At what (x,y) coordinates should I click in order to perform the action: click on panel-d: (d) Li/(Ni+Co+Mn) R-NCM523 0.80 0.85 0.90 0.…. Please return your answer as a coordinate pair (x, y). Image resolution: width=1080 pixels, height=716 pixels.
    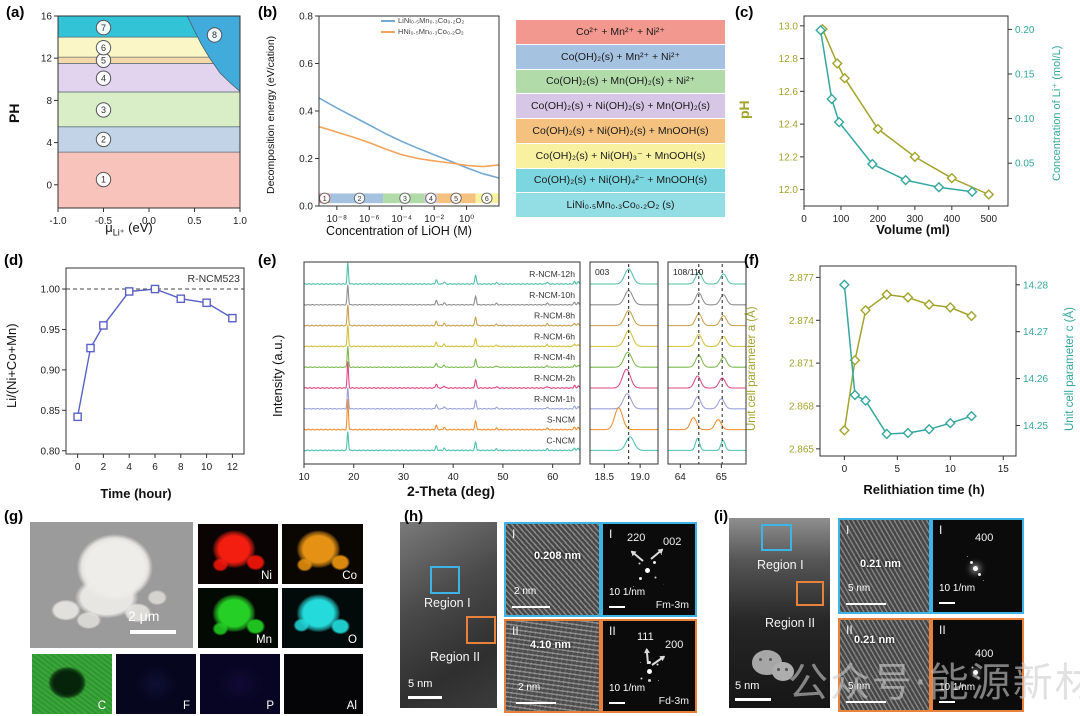
    Looking at the image, I should click on (128, 375).